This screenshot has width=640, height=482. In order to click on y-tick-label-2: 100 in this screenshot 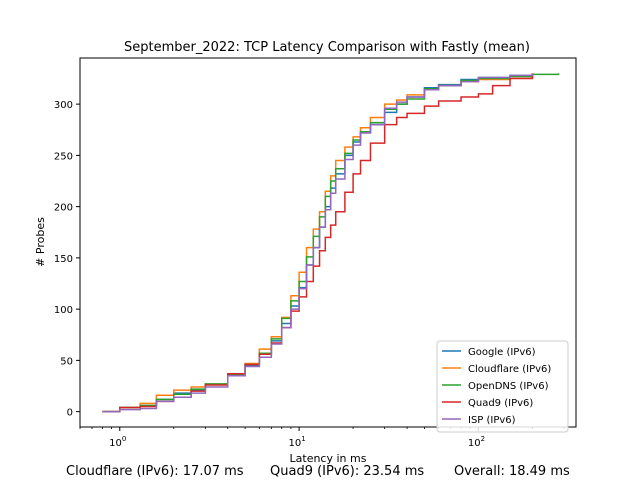, I will do `click(63, 310)`.